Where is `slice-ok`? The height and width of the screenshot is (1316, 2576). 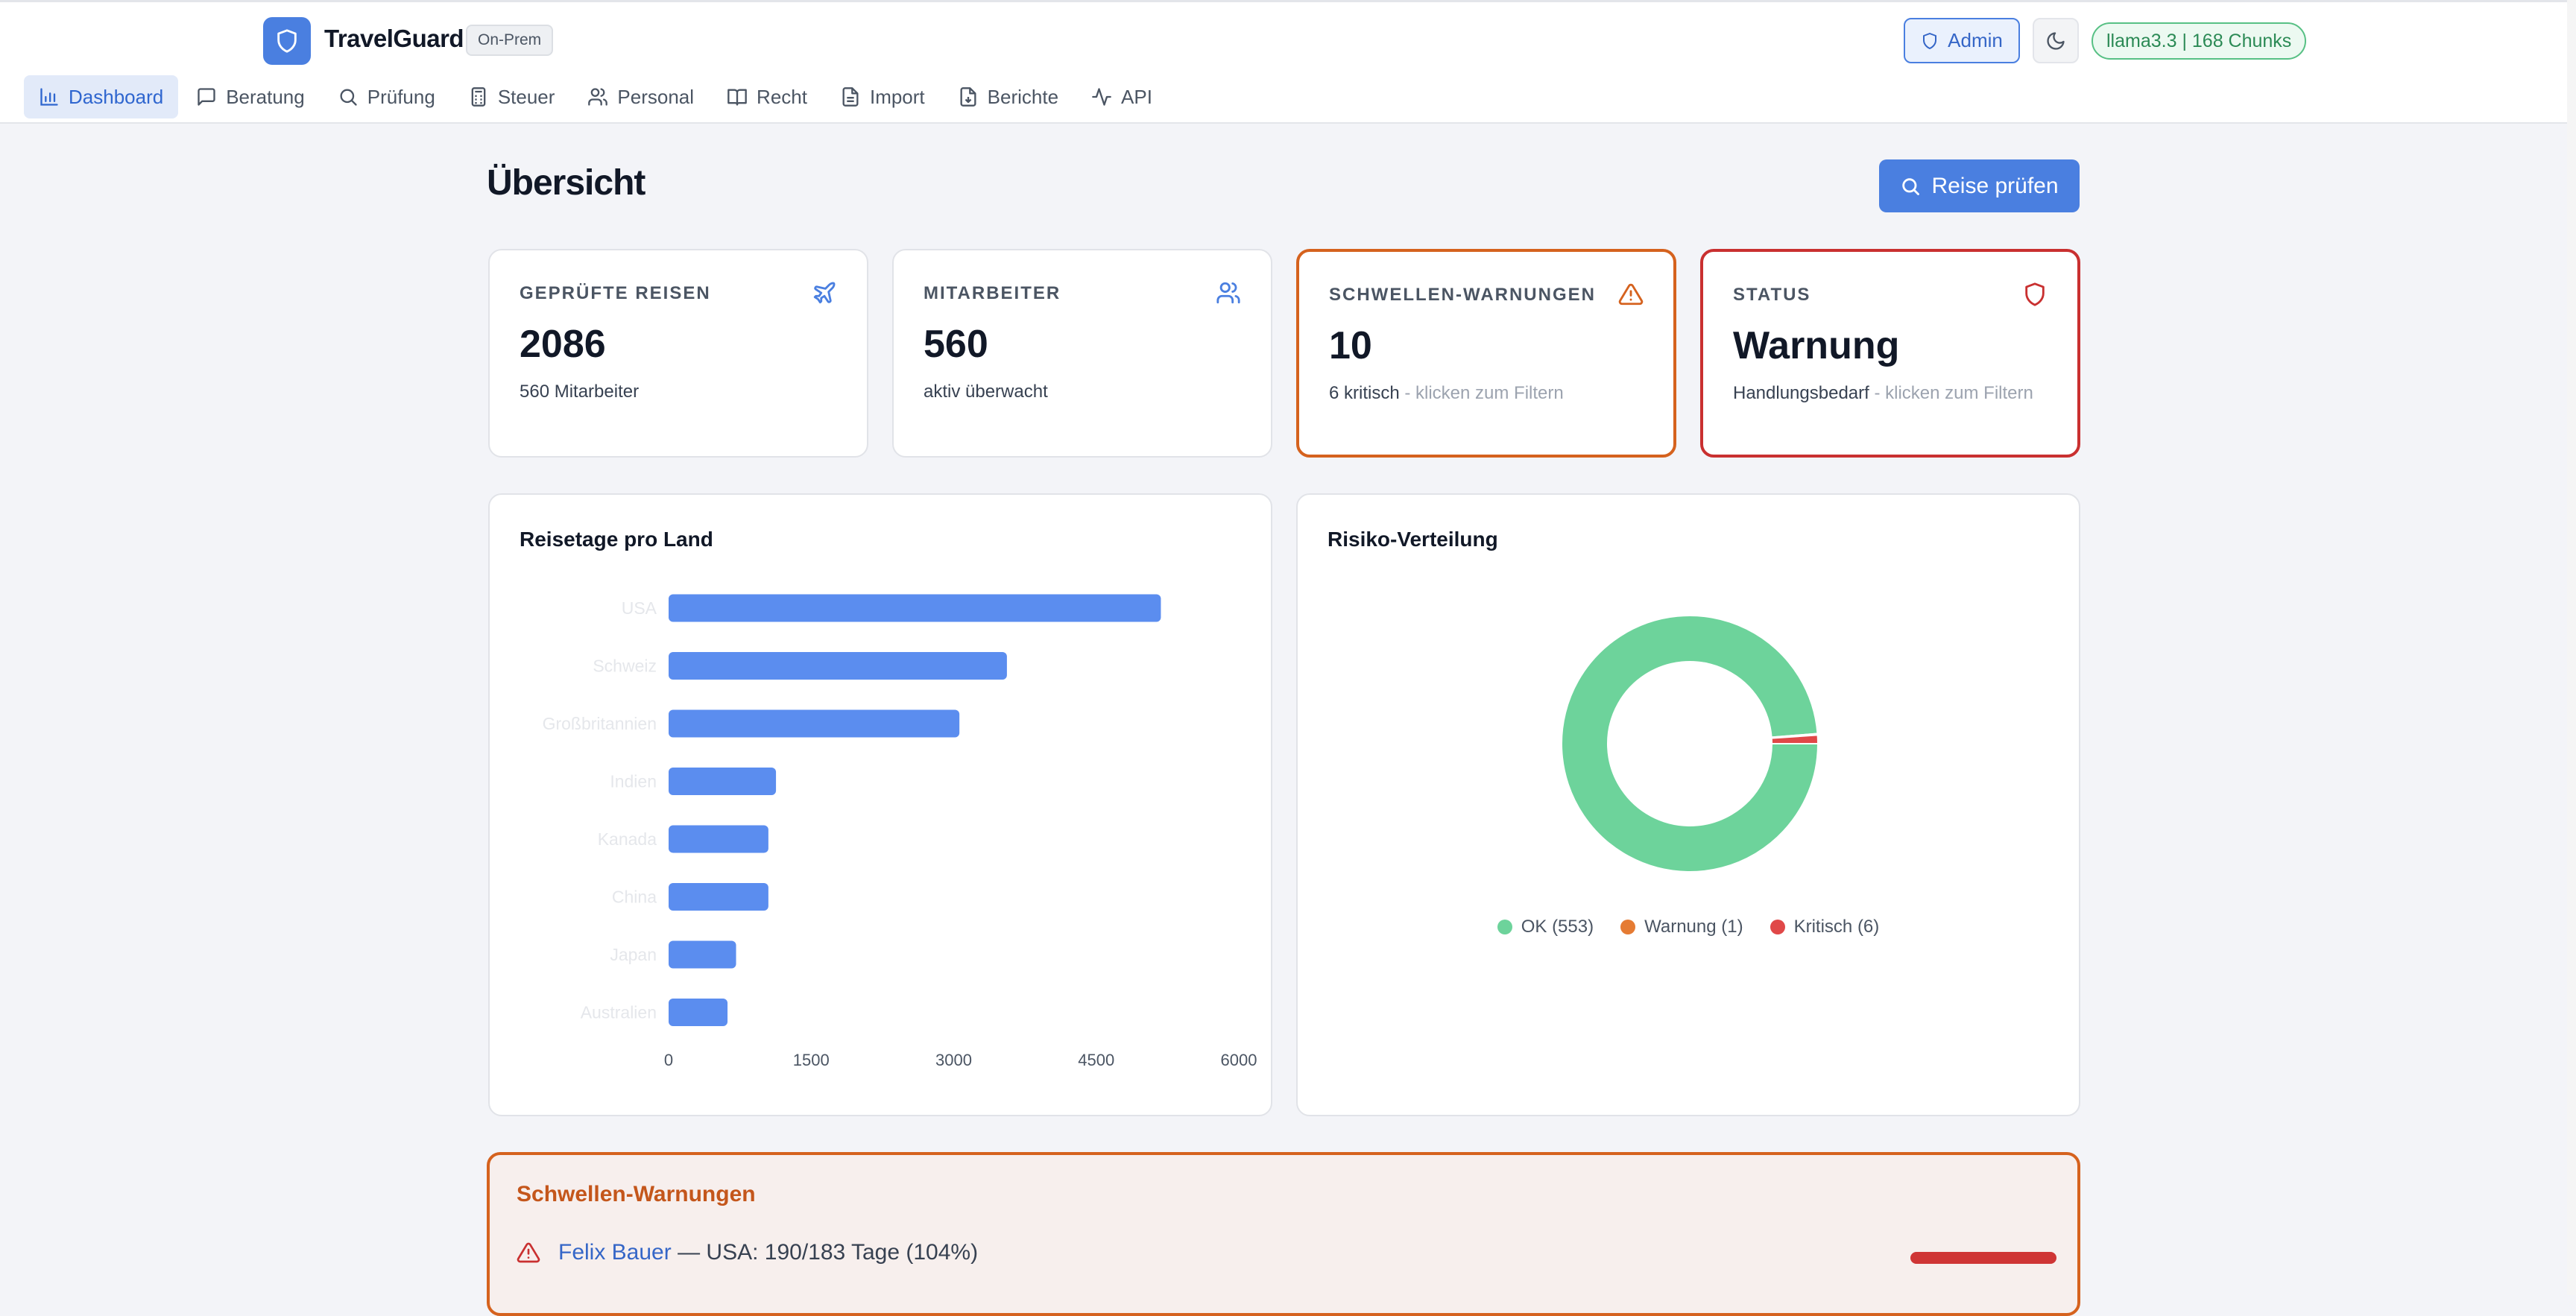 slice-ok is located at coordinates (1690, 744).